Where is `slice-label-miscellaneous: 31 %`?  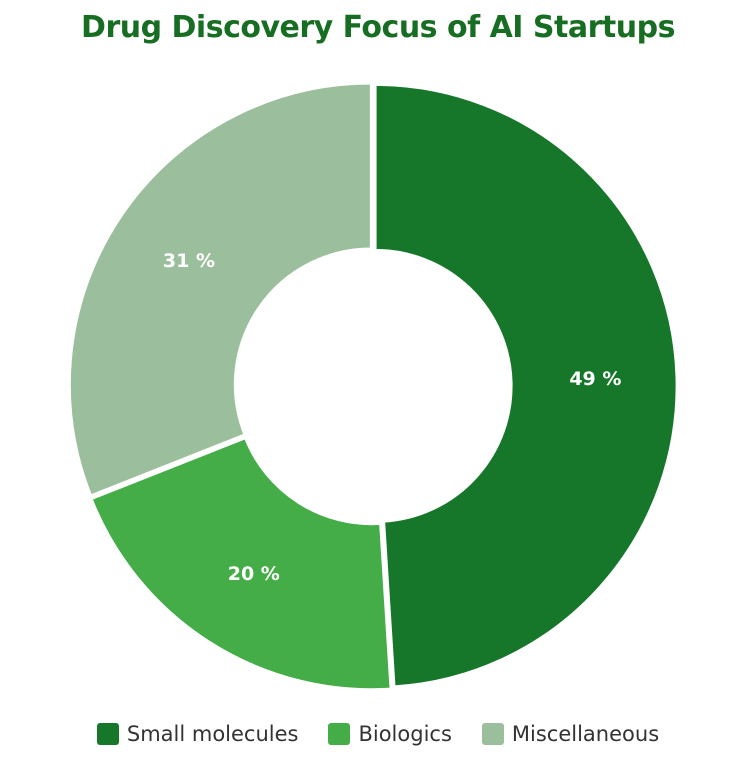 slice-label-miscellaneous: 31 % is located at coordinates (189, 261).